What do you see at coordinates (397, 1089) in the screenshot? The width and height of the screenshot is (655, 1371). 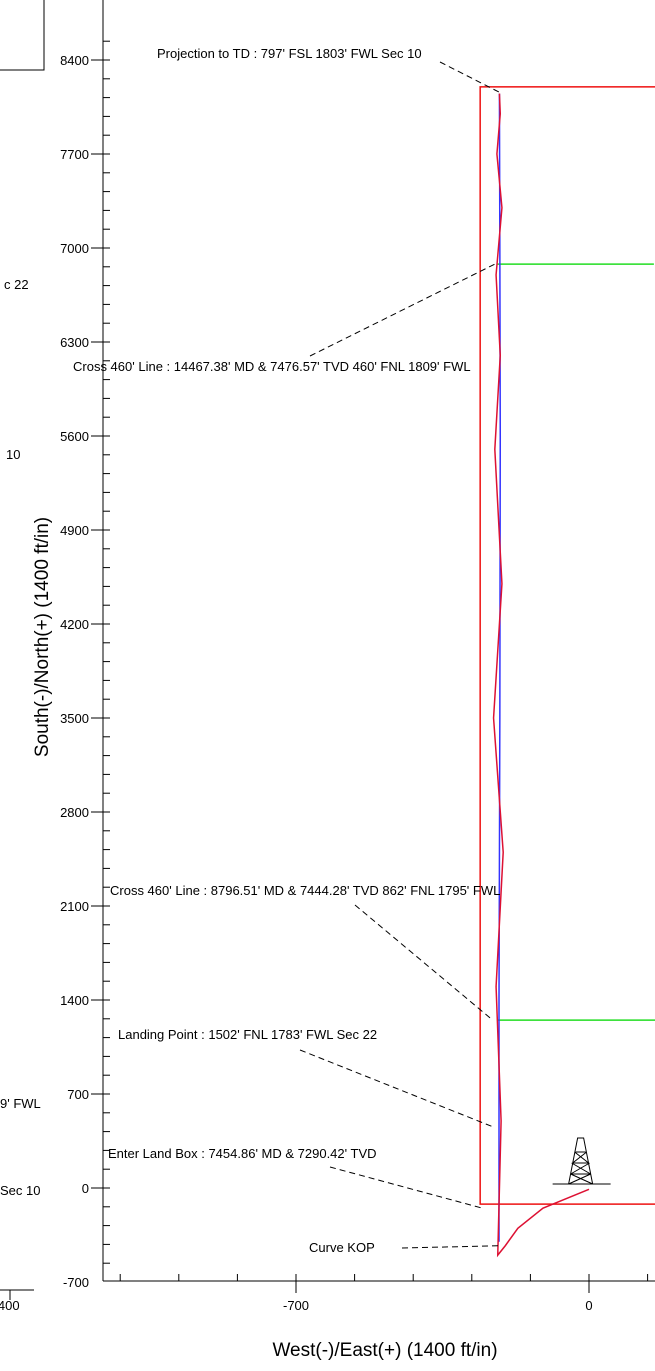 I see `annotation-landing-point-leader` at bounding box center [397, 1089].